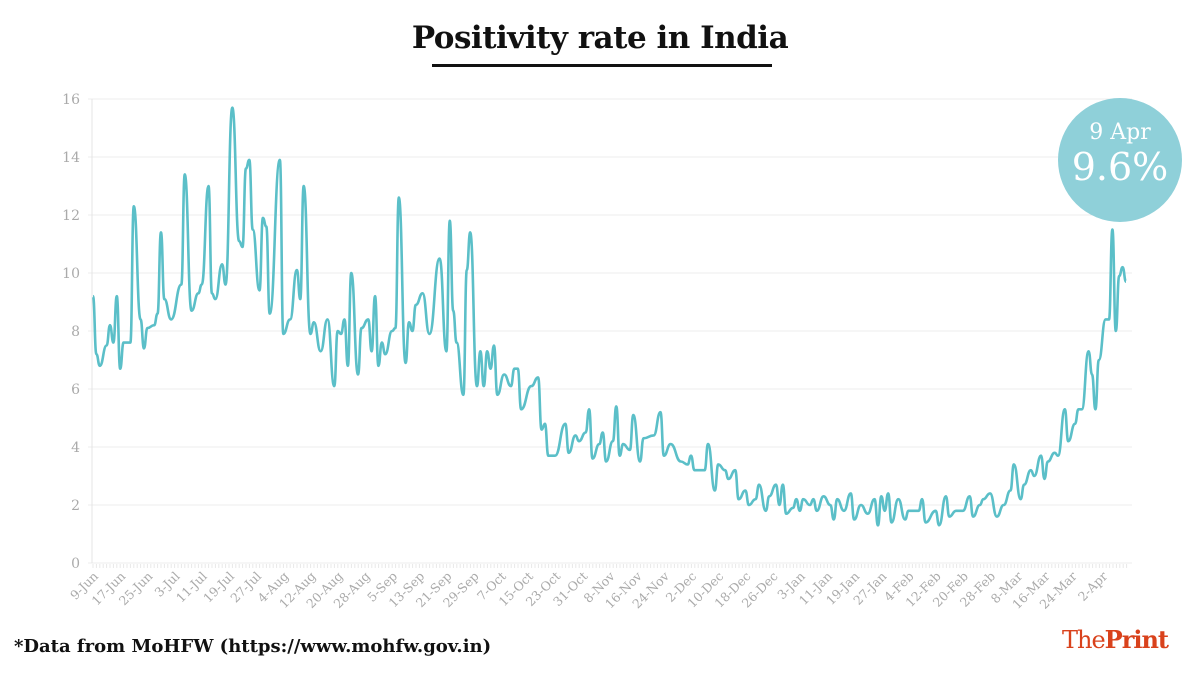  I want to click on title-underline, so click(602, 65).